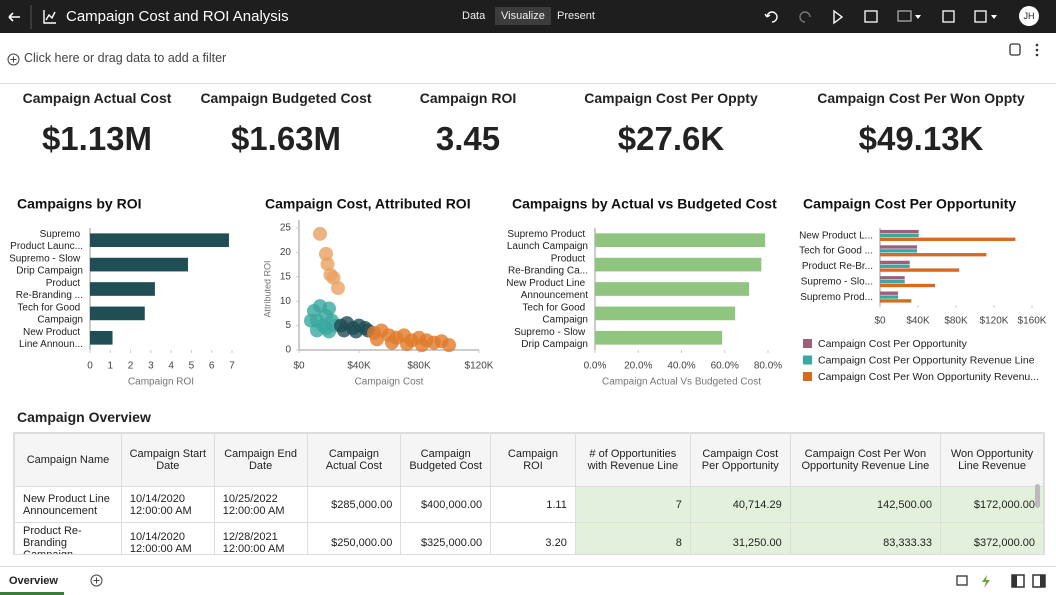 Image resolution: width=1056 pixels, height=595 pixels. Describe the element at coordinates (904, 16) in the screenshot. I see `notes-icon` at that location.